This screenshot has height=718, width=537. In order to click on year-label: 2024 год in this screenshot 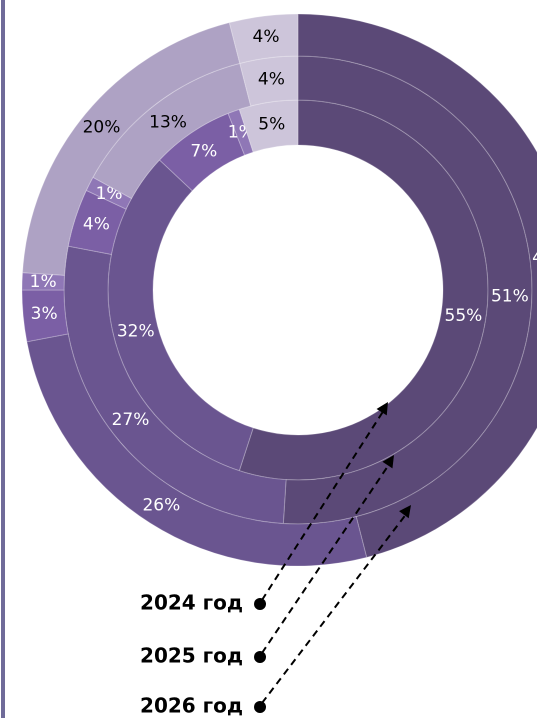, I will do `click(191, 603)`.